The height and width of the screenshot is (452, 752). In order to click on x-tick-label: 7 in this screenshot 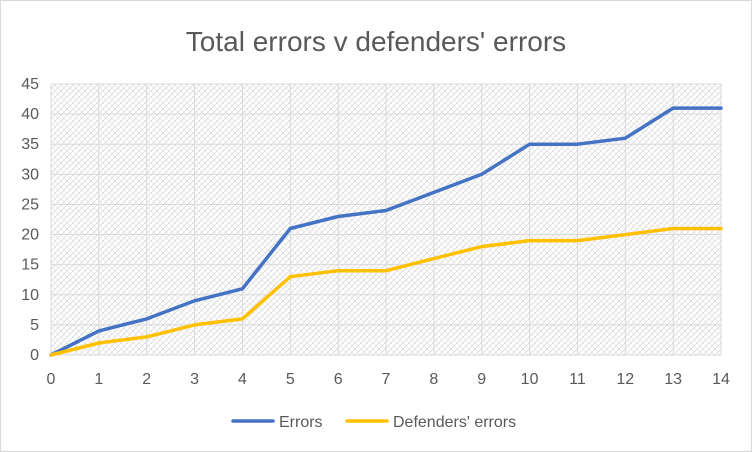, I will do `click(386, 379)`.